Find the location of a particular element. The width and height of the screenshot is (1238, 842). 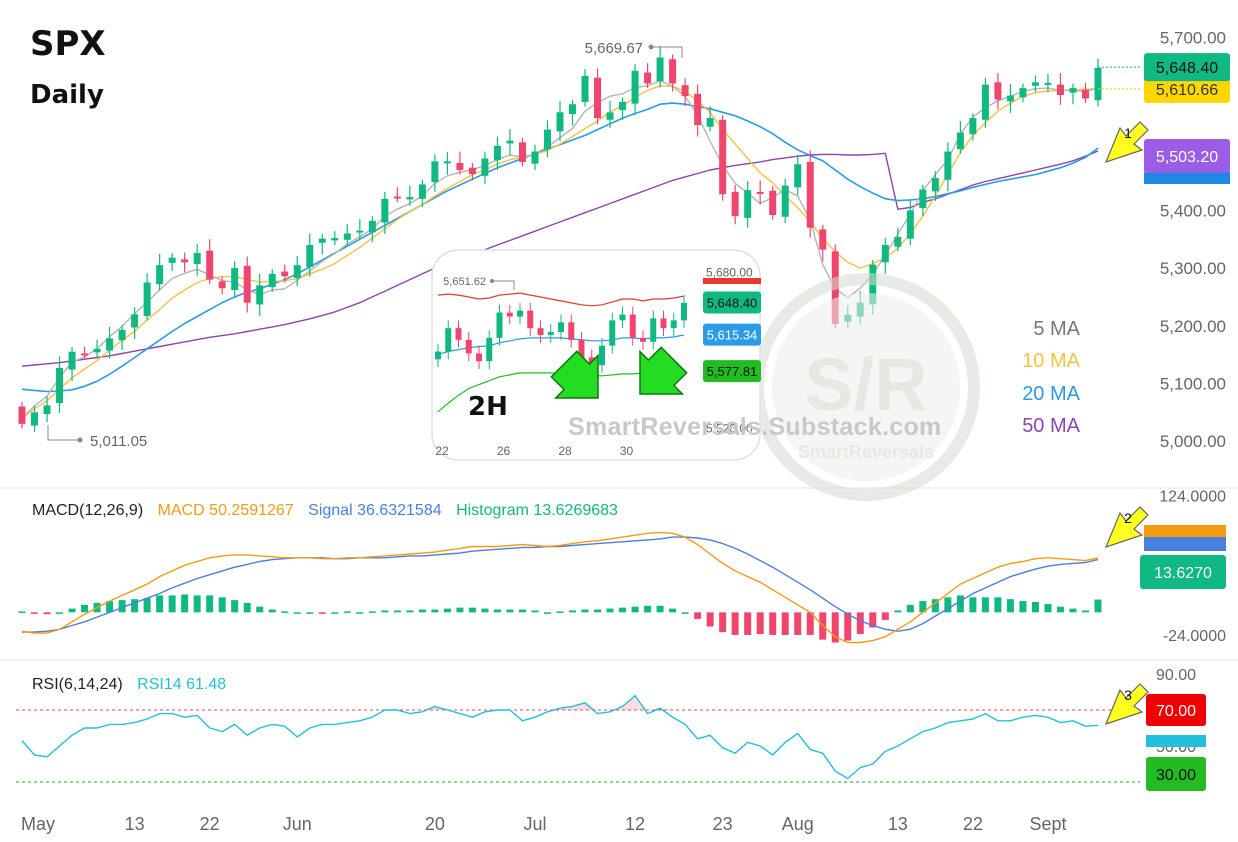

callout-arrow-shape is located at coordinates (1126, 142).